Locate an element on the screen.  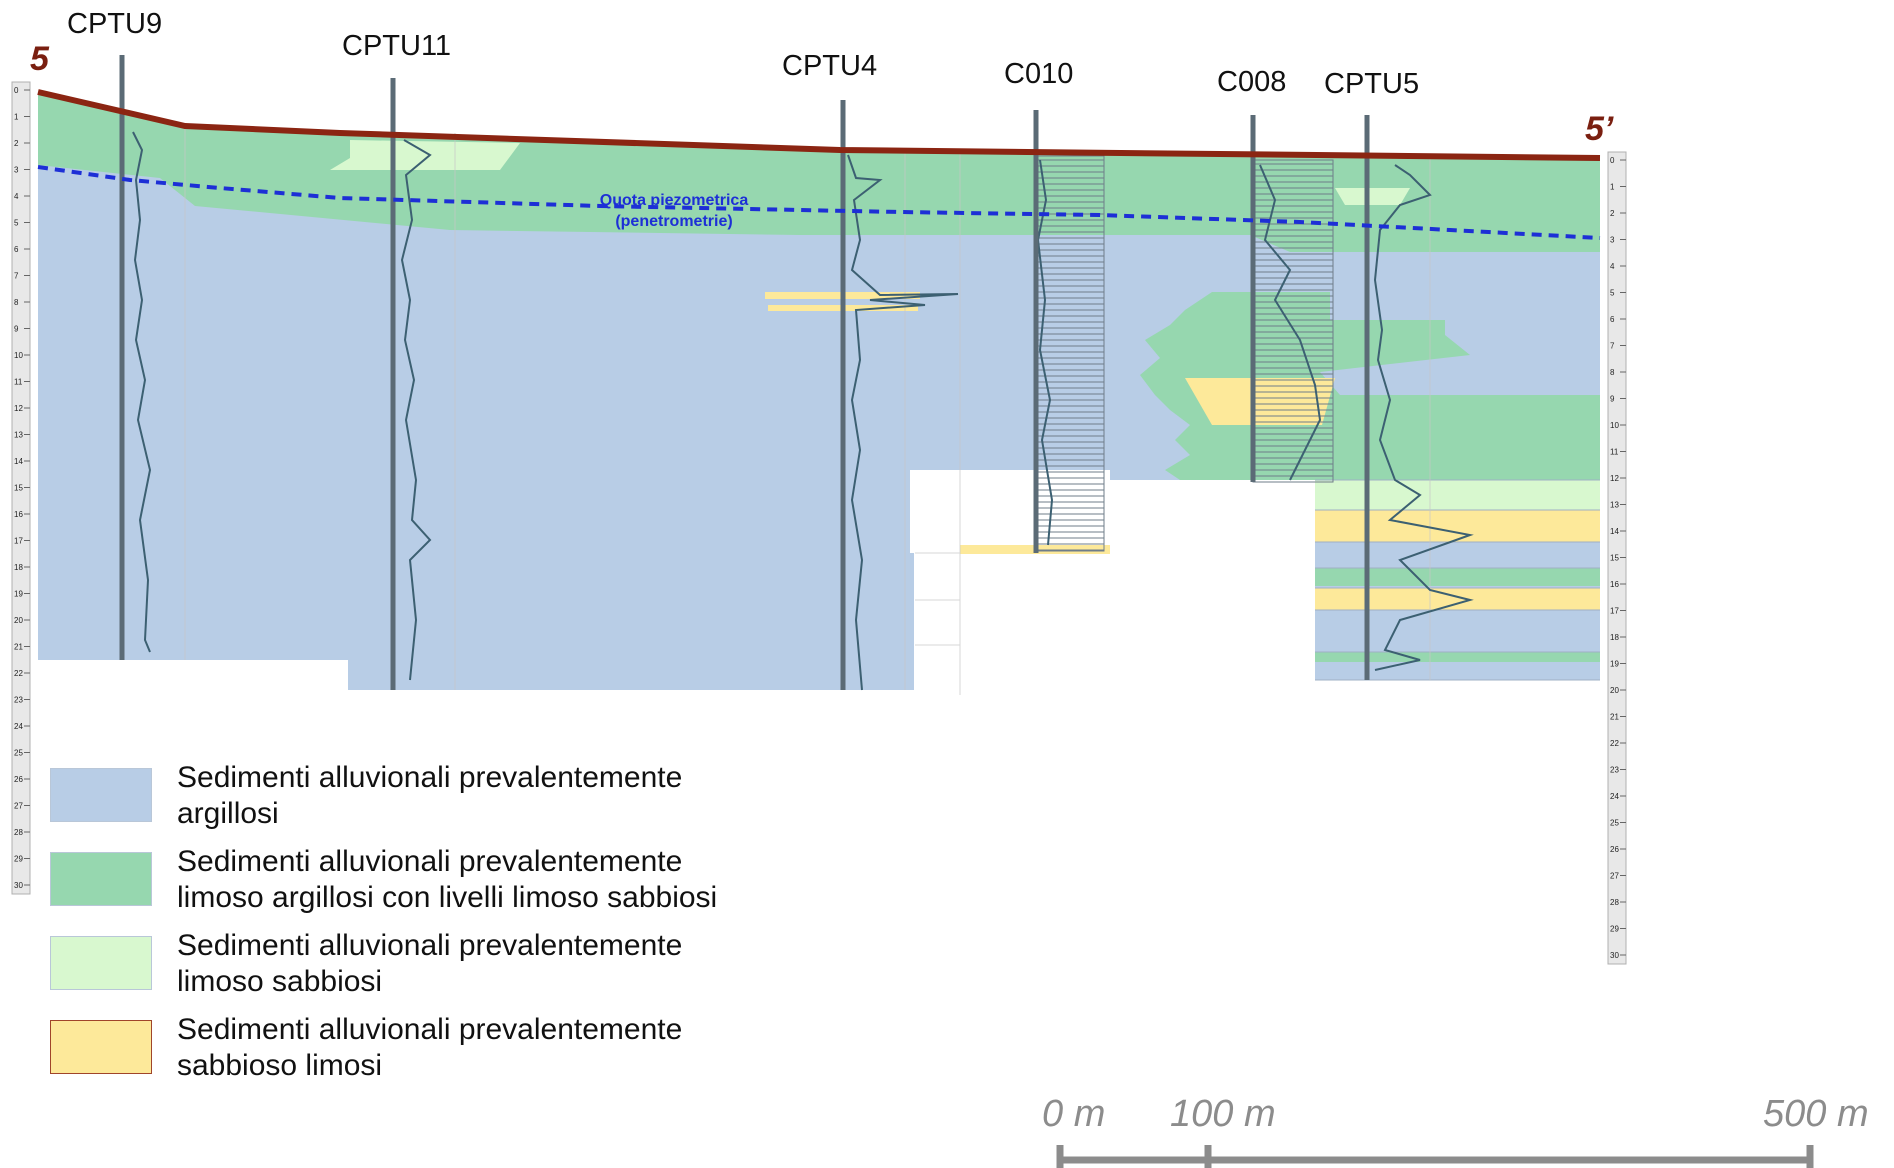
cptu9-trace is located at coordinates (142, 392).